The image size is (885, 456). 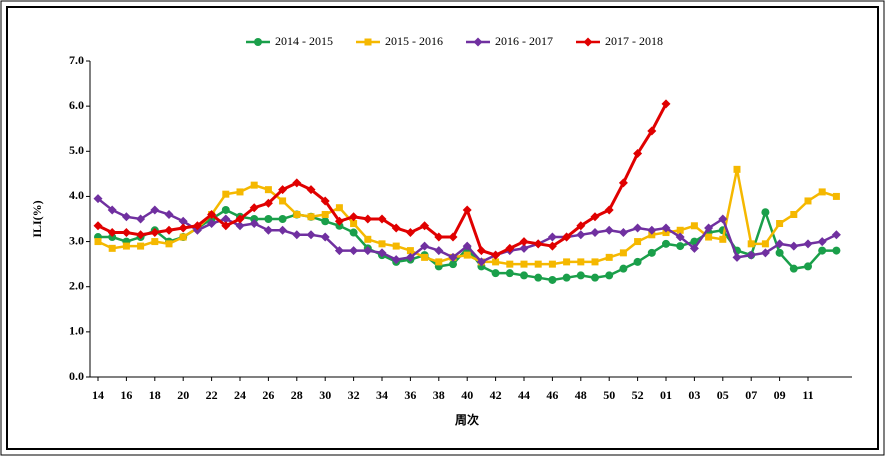 What do you see at coordinates (524, 395) in the screenshot?
I see `x-tick-label: 44` at bounding box center [524, 395].